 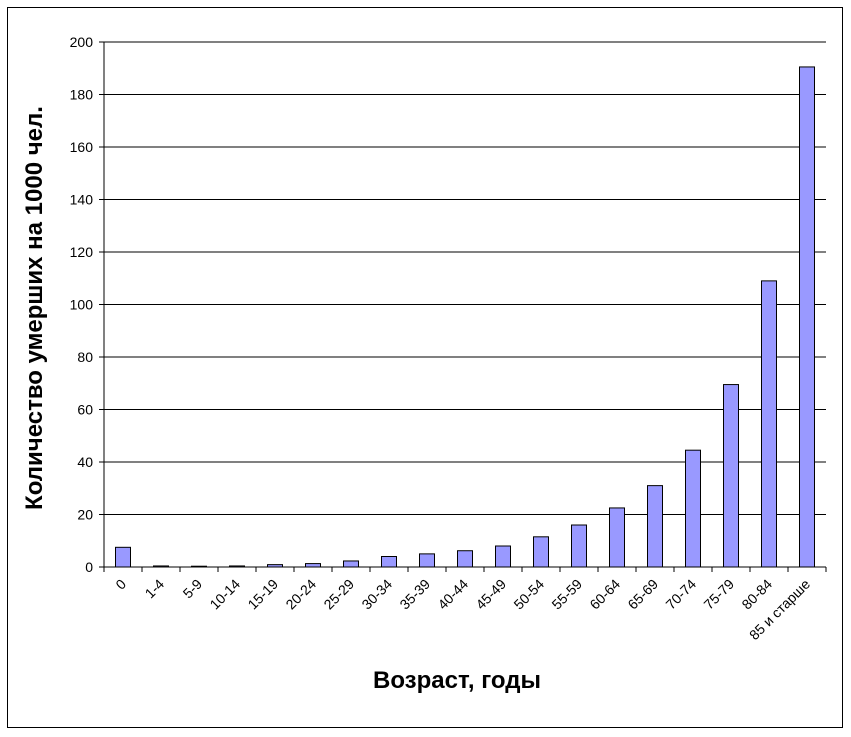 I want to click on x-tick-label: 50-54, so click(x=528, y=594).